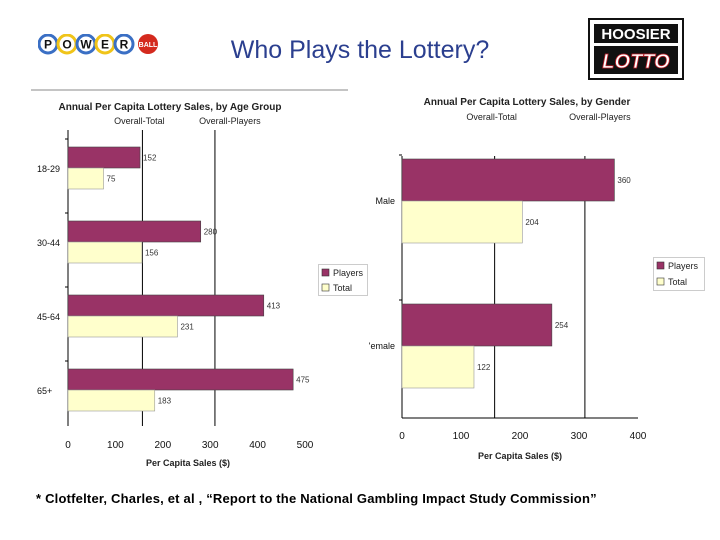  I want to click on gender-chart-xlabel: Per Capita Sales ($), so click(520, 456).